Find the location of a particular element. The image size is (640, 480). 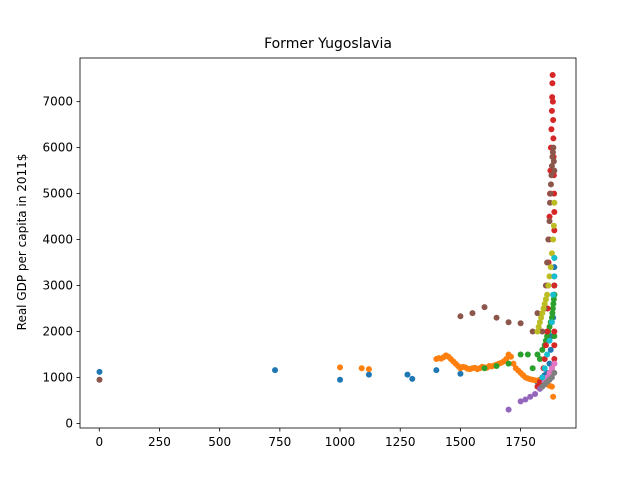

y-tick-label: 1000 is located at coordinates (57, 377).